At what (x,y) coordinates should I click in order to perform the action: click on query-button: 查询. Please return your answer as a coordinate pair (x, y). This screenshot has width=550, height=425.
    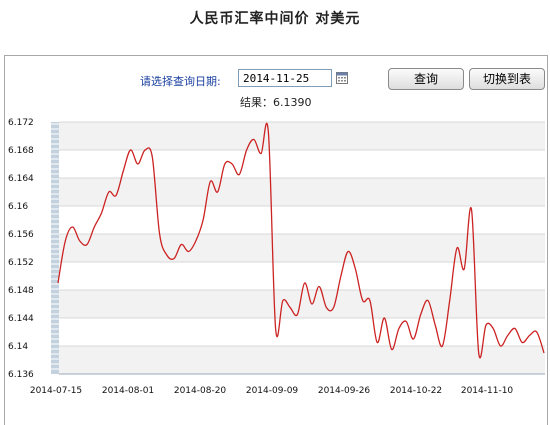
    Looking at the image, I should click on (426, 79).